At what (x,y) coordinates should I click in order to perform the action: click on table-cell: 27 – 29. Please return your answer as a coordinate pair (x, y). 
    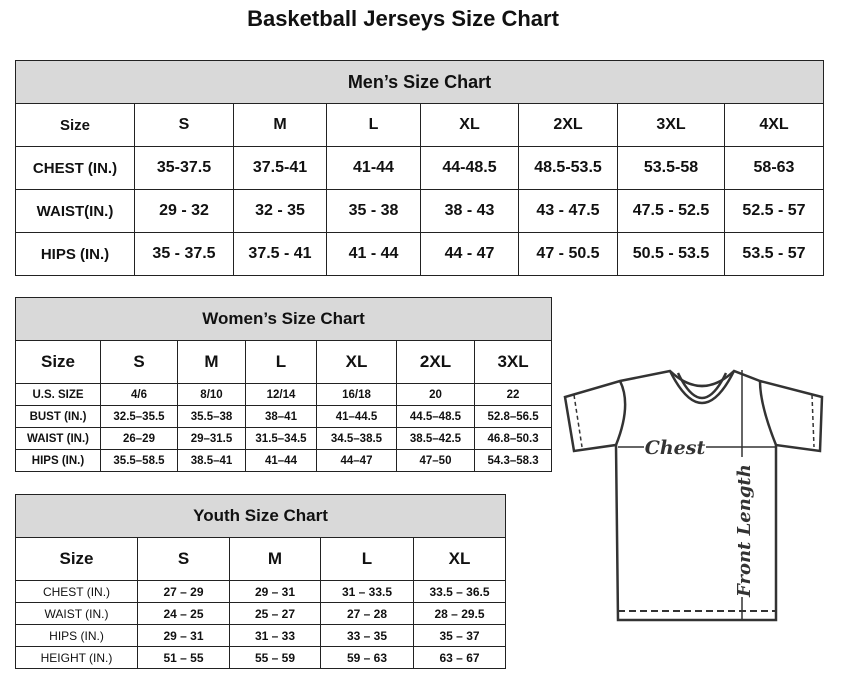
    Looking at the image, I should click on (183, 591).